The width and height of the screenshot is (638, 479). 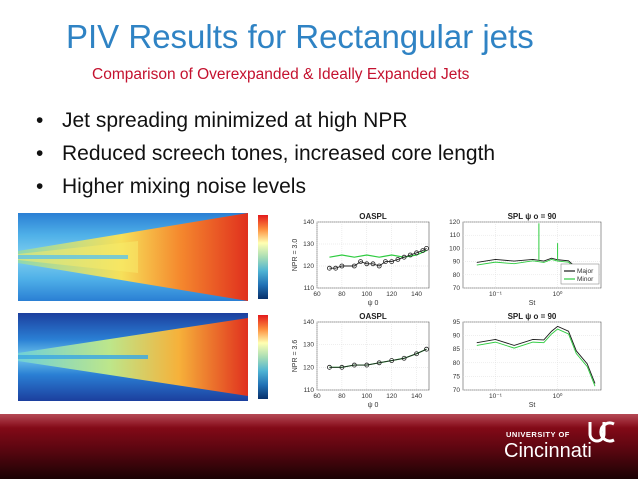 I want to click on y-tick-label: 75, so click(x=457, y=376).